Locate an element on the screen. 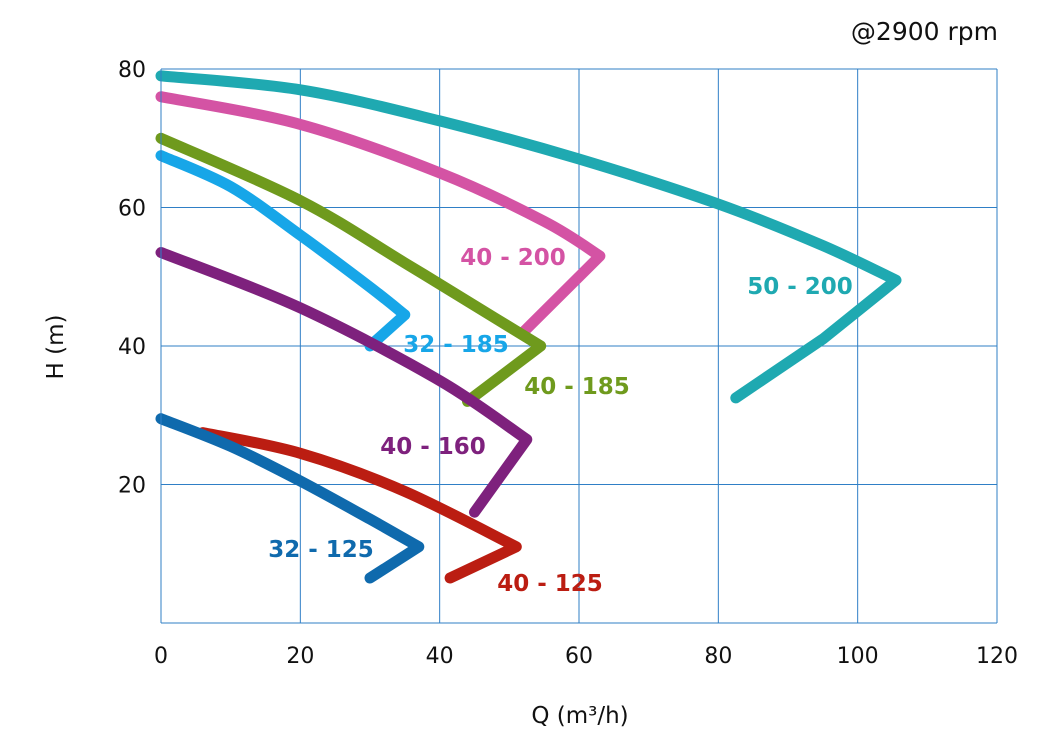 This screenshot has height=749, width=1061. x-tick-label: 100 is located at coordinates (858, 656).